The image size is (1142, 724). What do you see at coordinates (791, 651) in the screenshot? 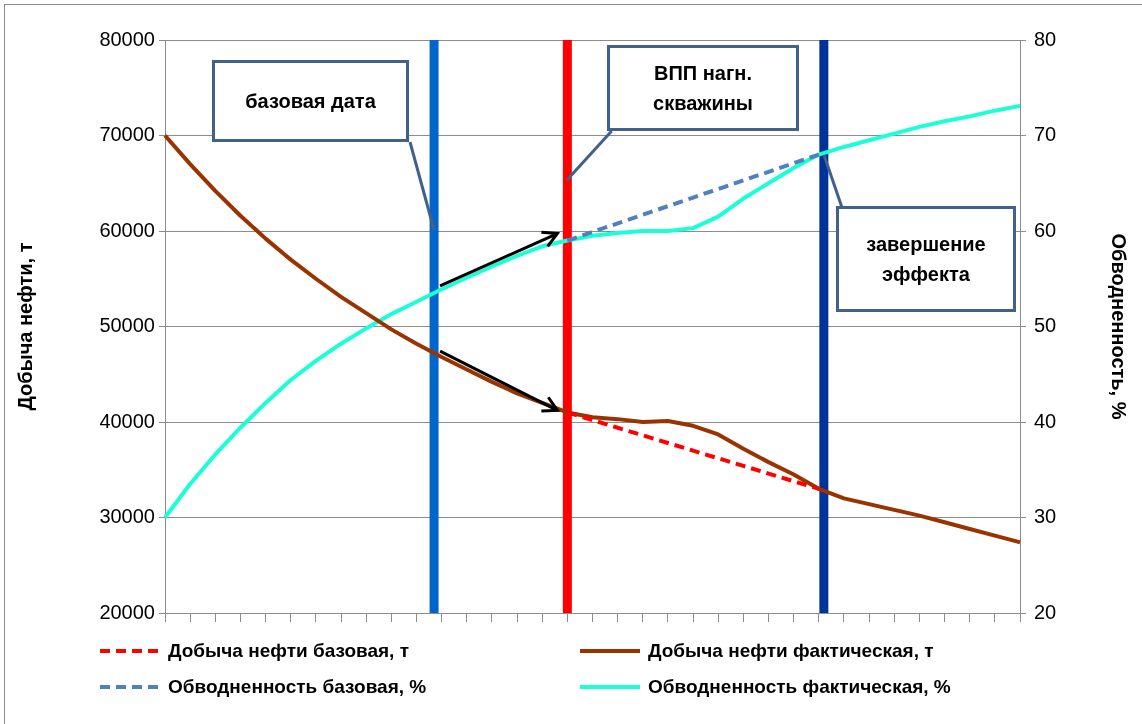
I see `legend-label: Добыча нефти фактическая, т` at bounding box center [791, 651].